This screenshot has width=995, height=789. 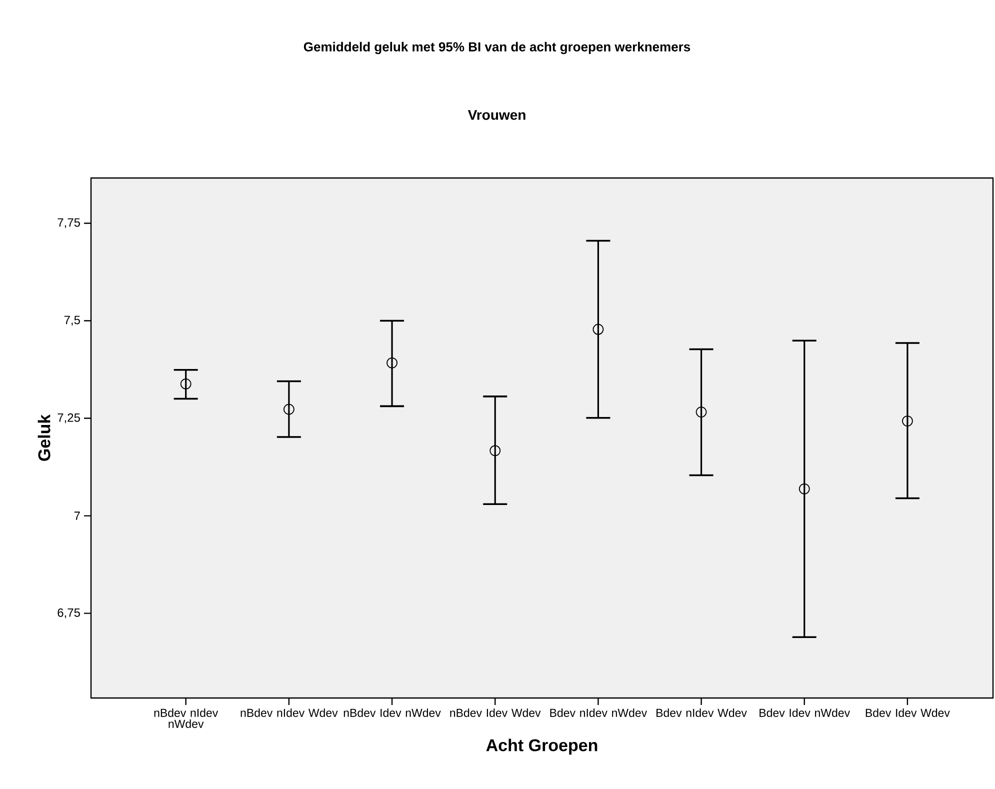 What do you see at coordinates (392, 712) in the screenshot?
I see `x-tick-label: nBdev Idev nWdev` at bounding box center [392, 712].